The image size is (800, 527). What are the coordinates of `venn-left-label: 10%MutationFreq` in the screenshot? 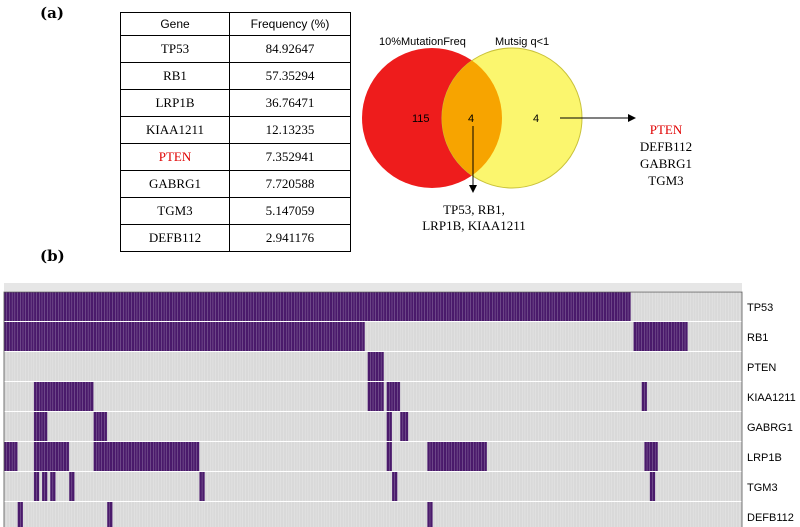 It's located at (422, 42).